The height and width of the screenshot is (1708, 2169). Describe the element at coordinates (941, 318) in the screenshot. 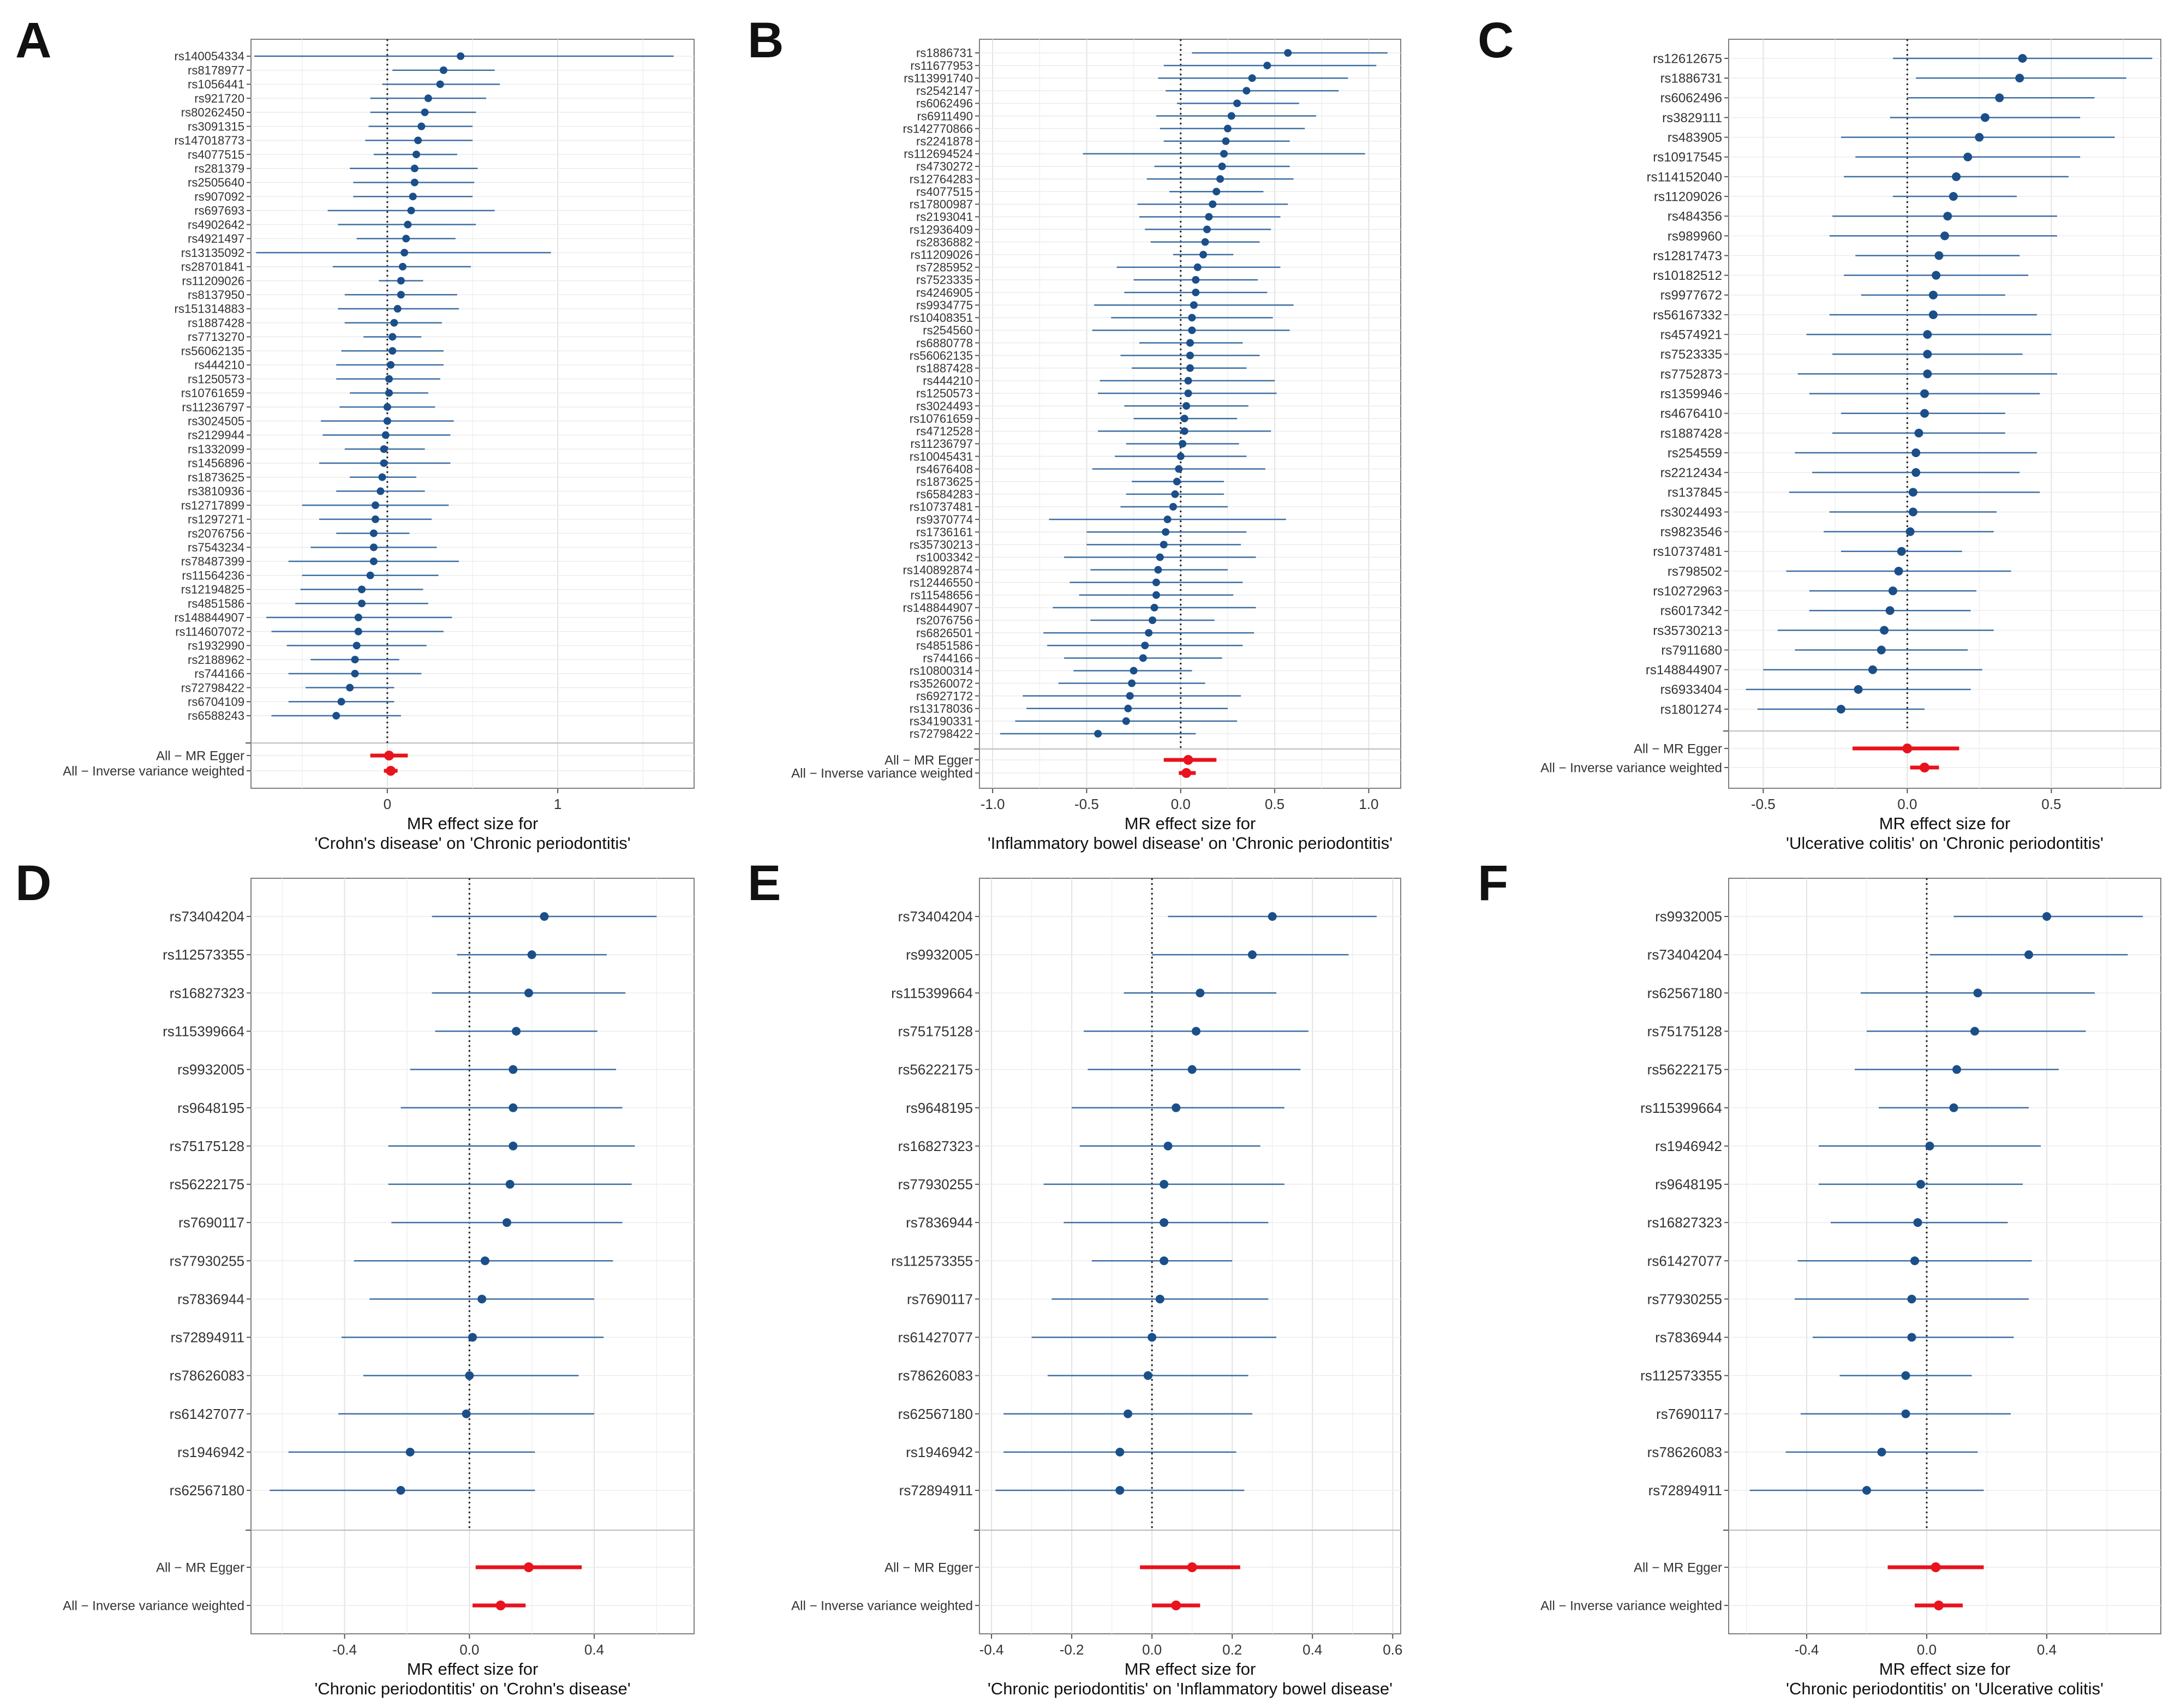

I see `snp-label: rs10408351` at that location.